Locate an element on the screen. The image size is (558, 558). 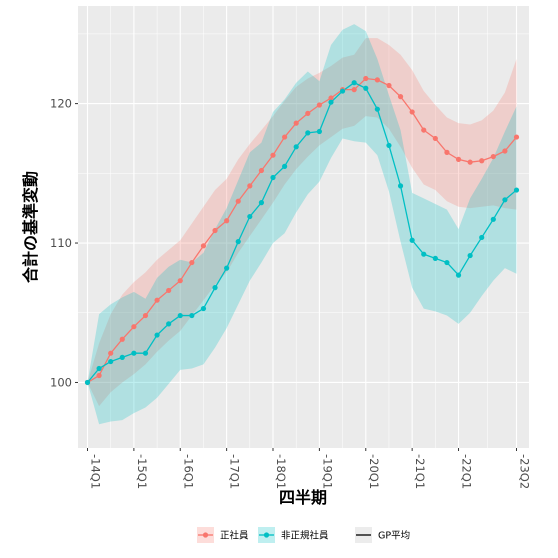
legend-label: GP平均 is located at coordinates (394, 536).